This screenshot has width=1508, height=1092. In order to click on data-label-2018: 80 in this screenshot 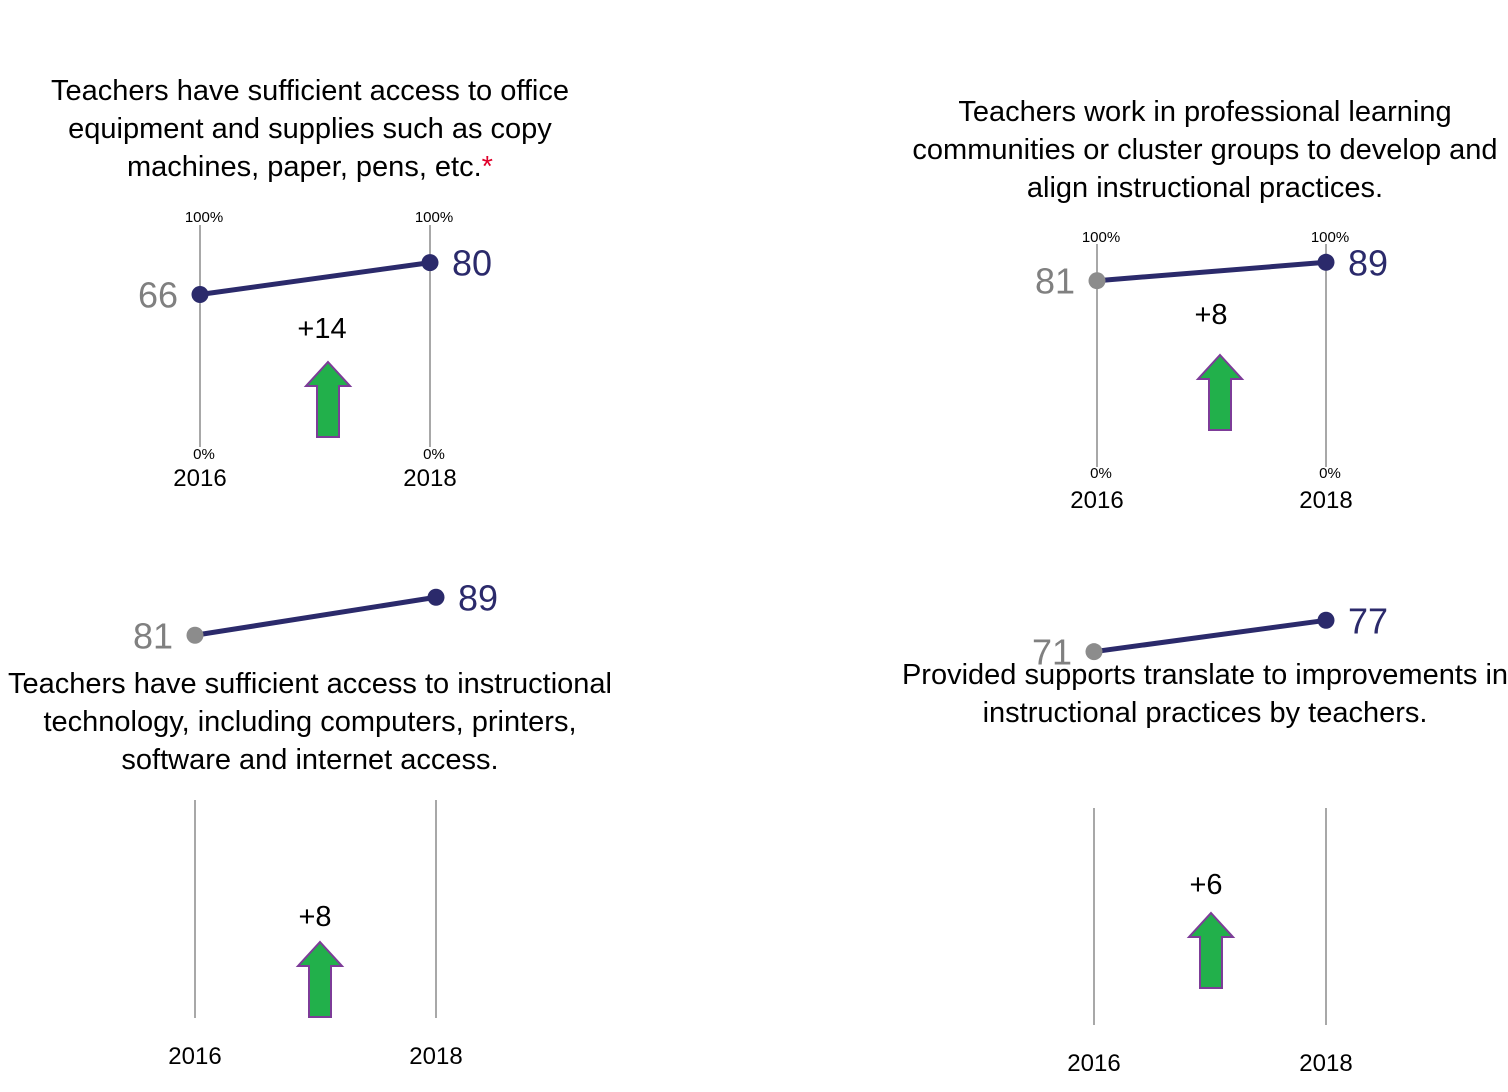, I will do `click(472, 263)`.